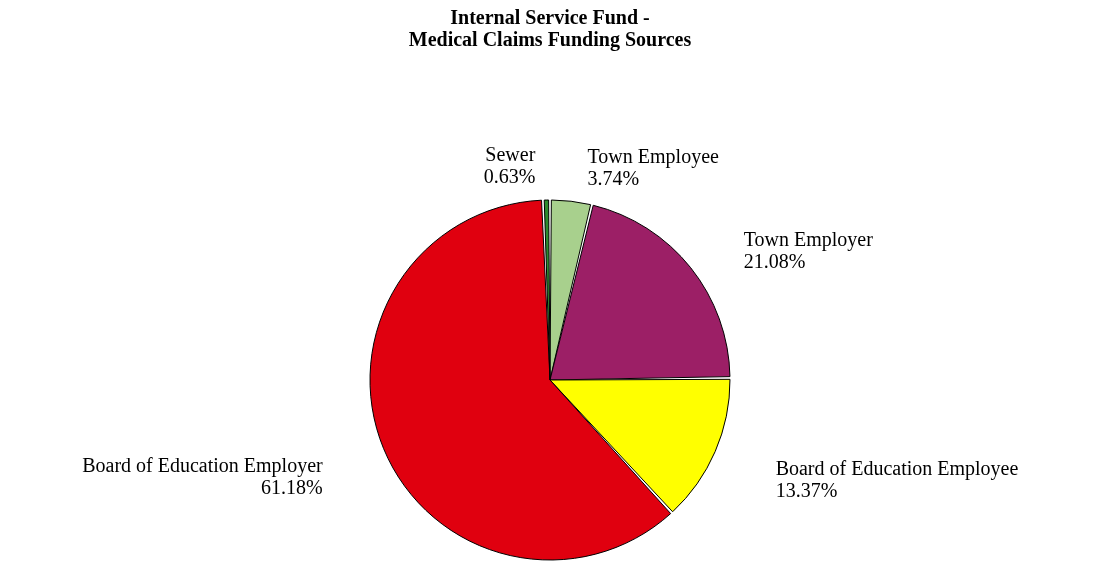 The image size is (1100, 575). What do you see at coordinates (509, 176) in the screenshot?
I see `data-label: 0.63%` at bounding box center [509, 176].